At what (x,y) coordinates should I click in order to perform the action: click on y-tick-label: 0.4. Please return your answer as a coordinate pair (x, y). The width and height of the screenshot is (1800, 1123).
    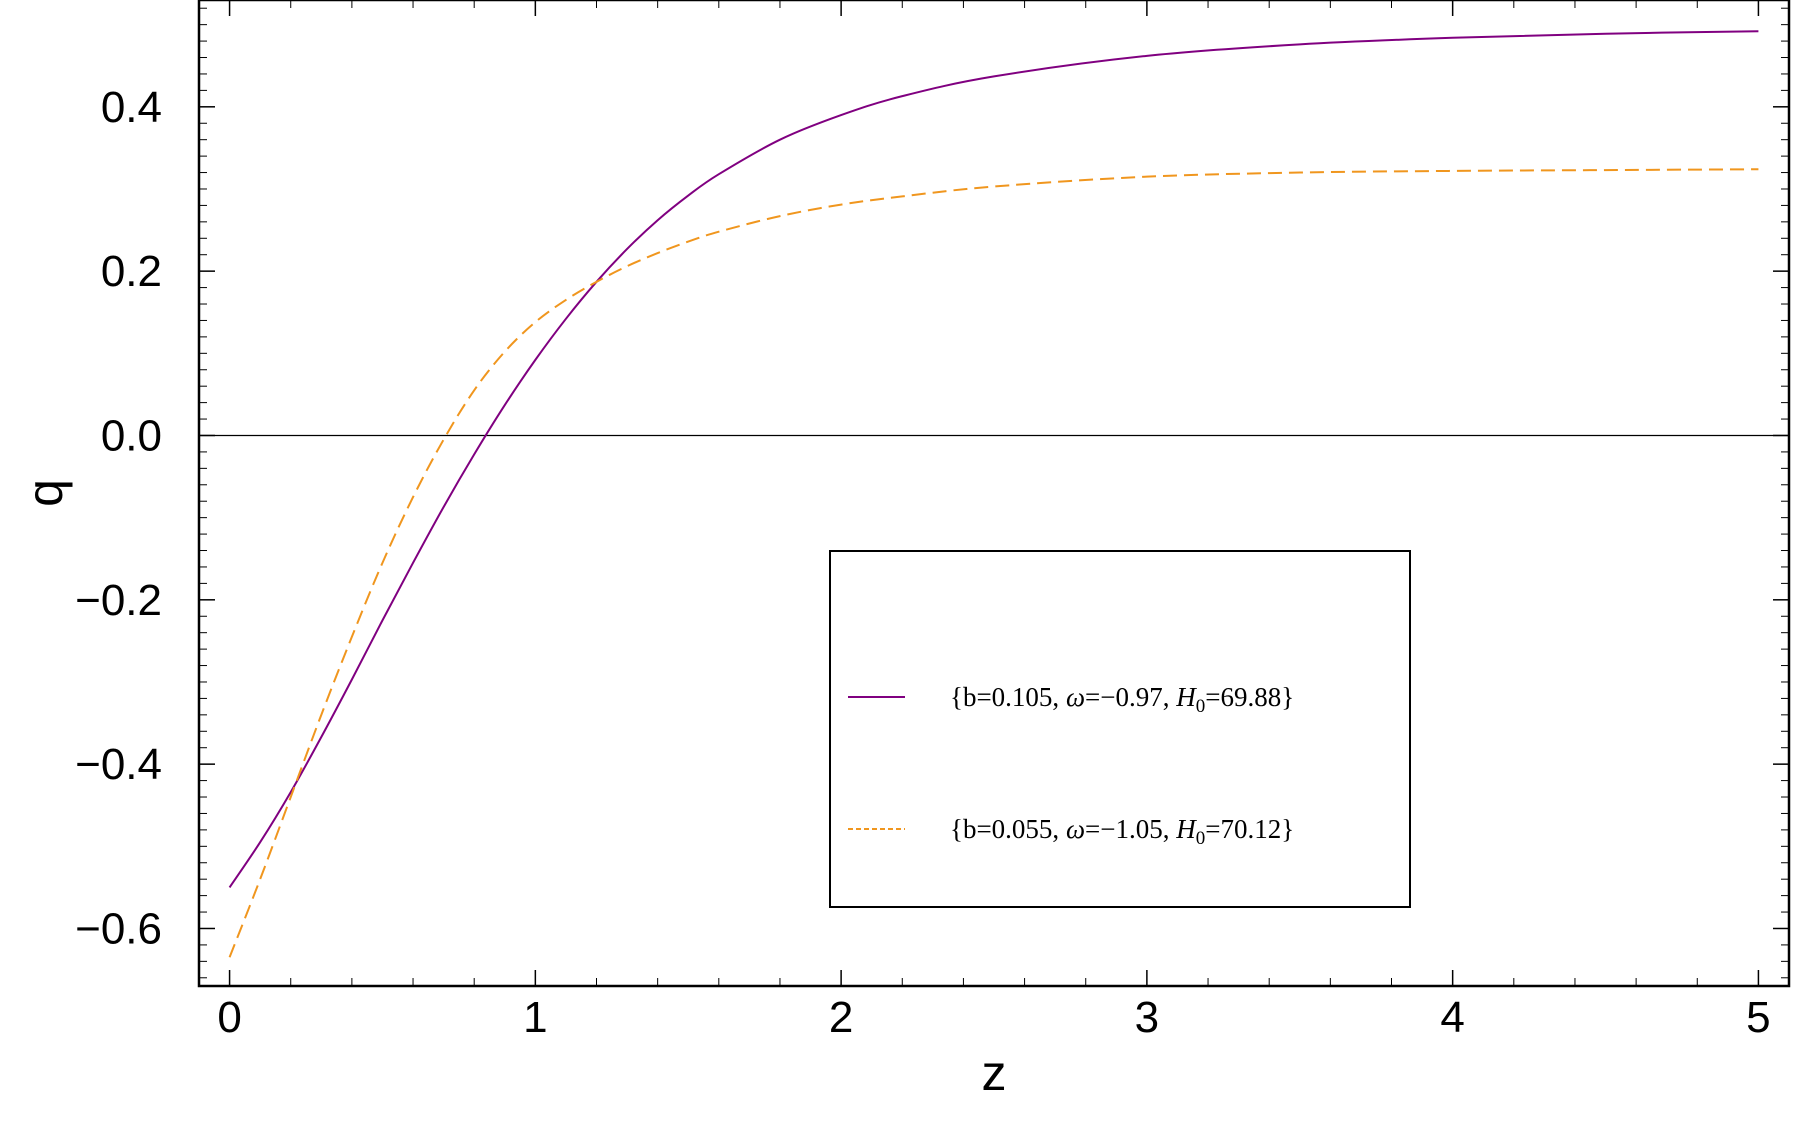
    Looking at the image, I should click on (131, 107).